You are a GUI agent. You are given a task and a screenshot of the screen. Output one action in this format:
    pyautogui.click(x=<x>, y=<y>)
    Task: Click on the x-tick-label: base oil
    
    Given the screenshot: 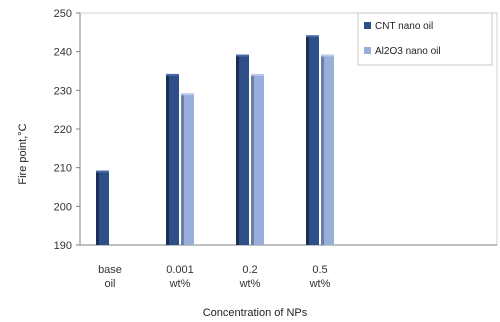 What is the action you would take?
    pyautogui.click(x=110, y=277)
    